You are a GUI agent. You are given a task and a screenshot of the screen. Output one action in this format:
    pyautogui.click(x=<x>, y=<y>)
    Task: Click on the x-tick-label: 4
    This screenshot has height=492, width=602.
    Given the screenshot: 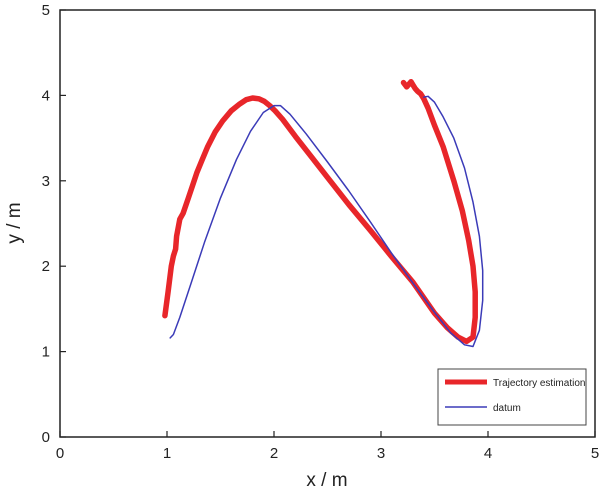 What is the action you would take?
    pyautogui.click(x=488, y=453)
    